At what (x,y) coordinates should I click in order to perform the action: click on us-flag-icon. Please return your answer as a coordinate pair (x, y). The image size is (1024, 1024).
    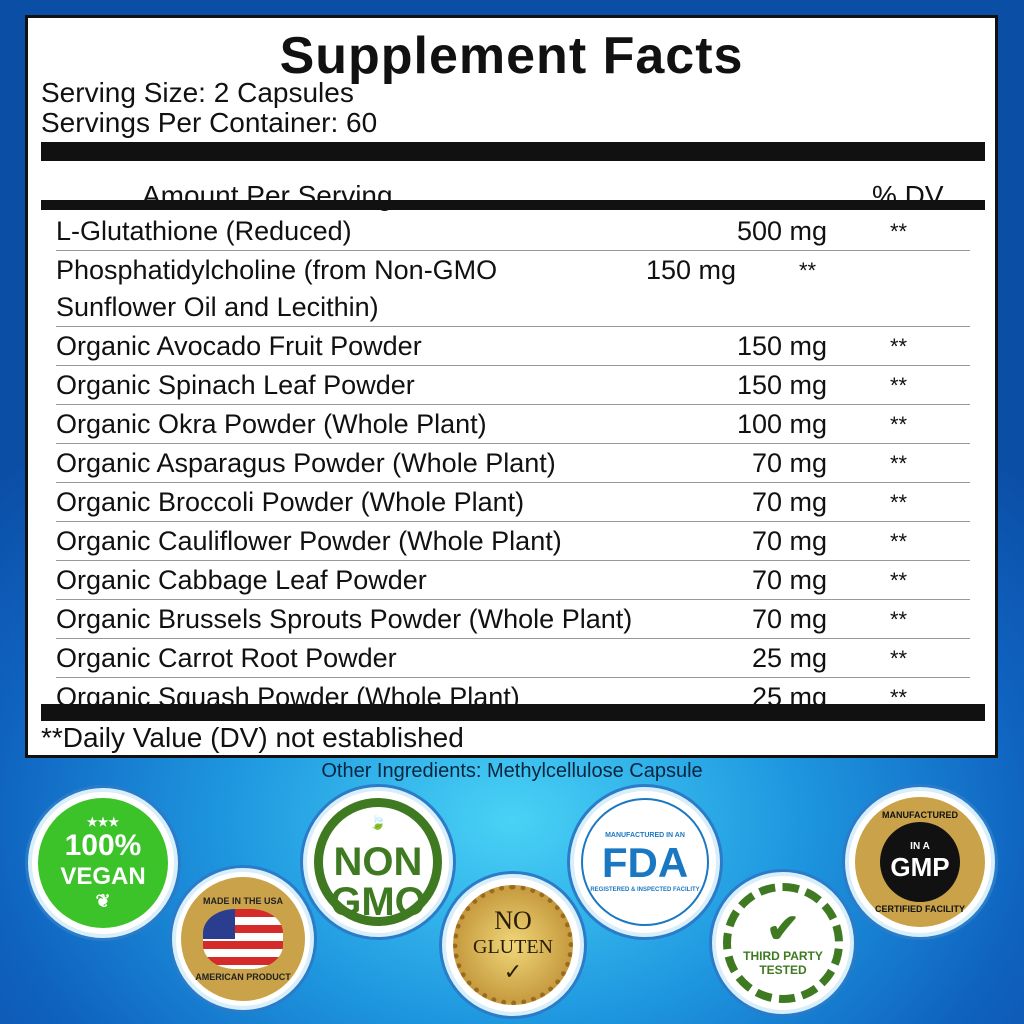
    Looking at the image, I should click on (243, 939).